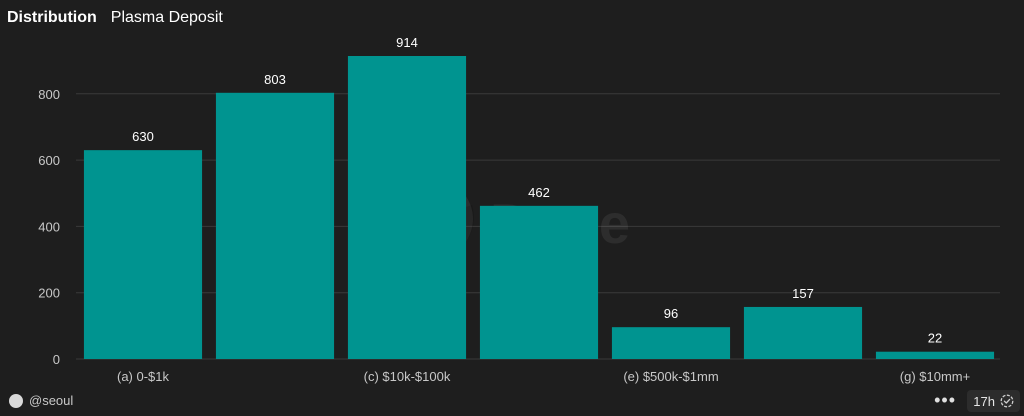  I want to click on refresh-age-badge: 17h, so click(993, 401).